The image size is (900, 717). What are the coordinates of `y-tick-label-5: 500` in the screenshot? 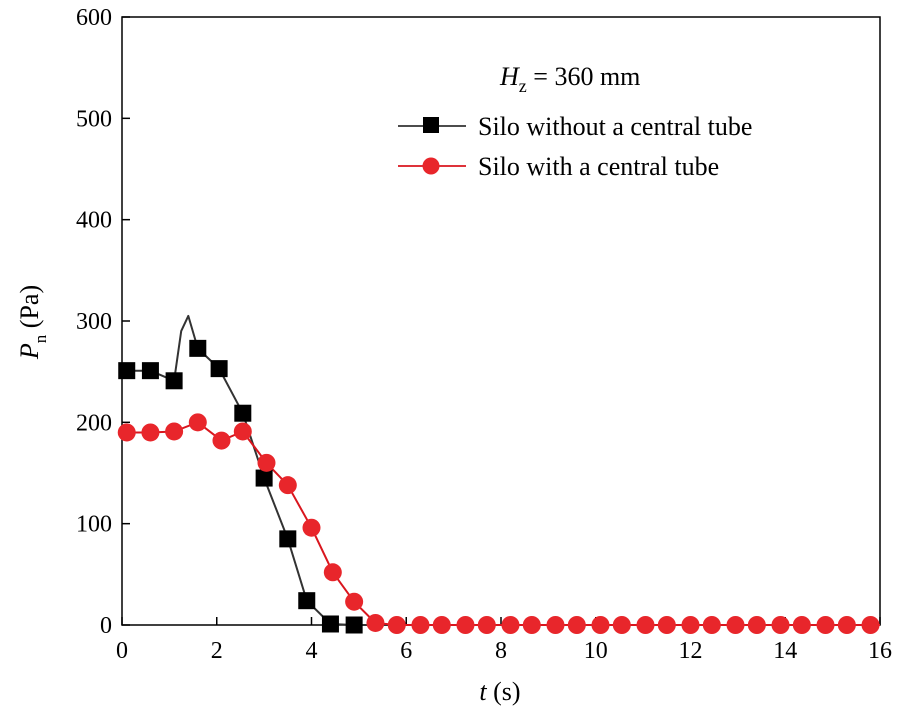 It's located at (94, 119).